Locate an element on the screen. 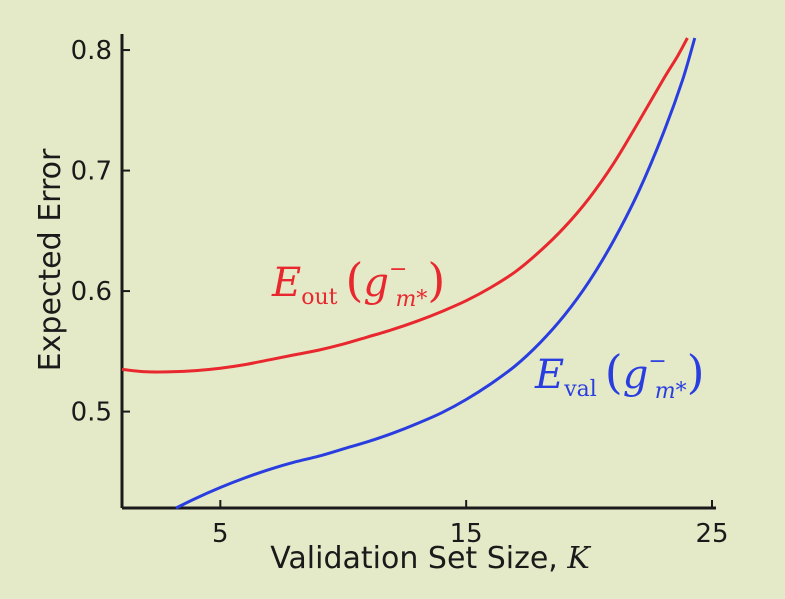  eval-label-arg-sup: − is located at coordinates (657, 361).